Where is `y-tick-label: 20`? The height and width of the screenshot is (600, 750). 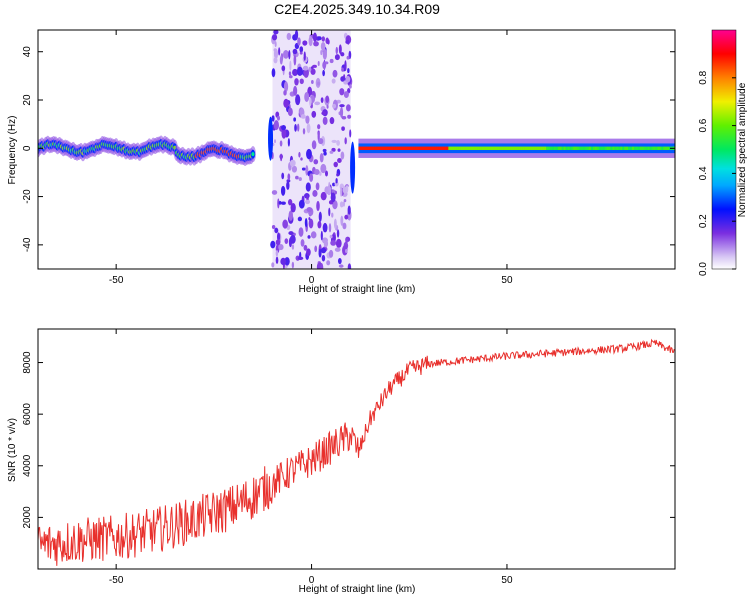
y-tick-label: 20 is located at coordinates (27, 100).